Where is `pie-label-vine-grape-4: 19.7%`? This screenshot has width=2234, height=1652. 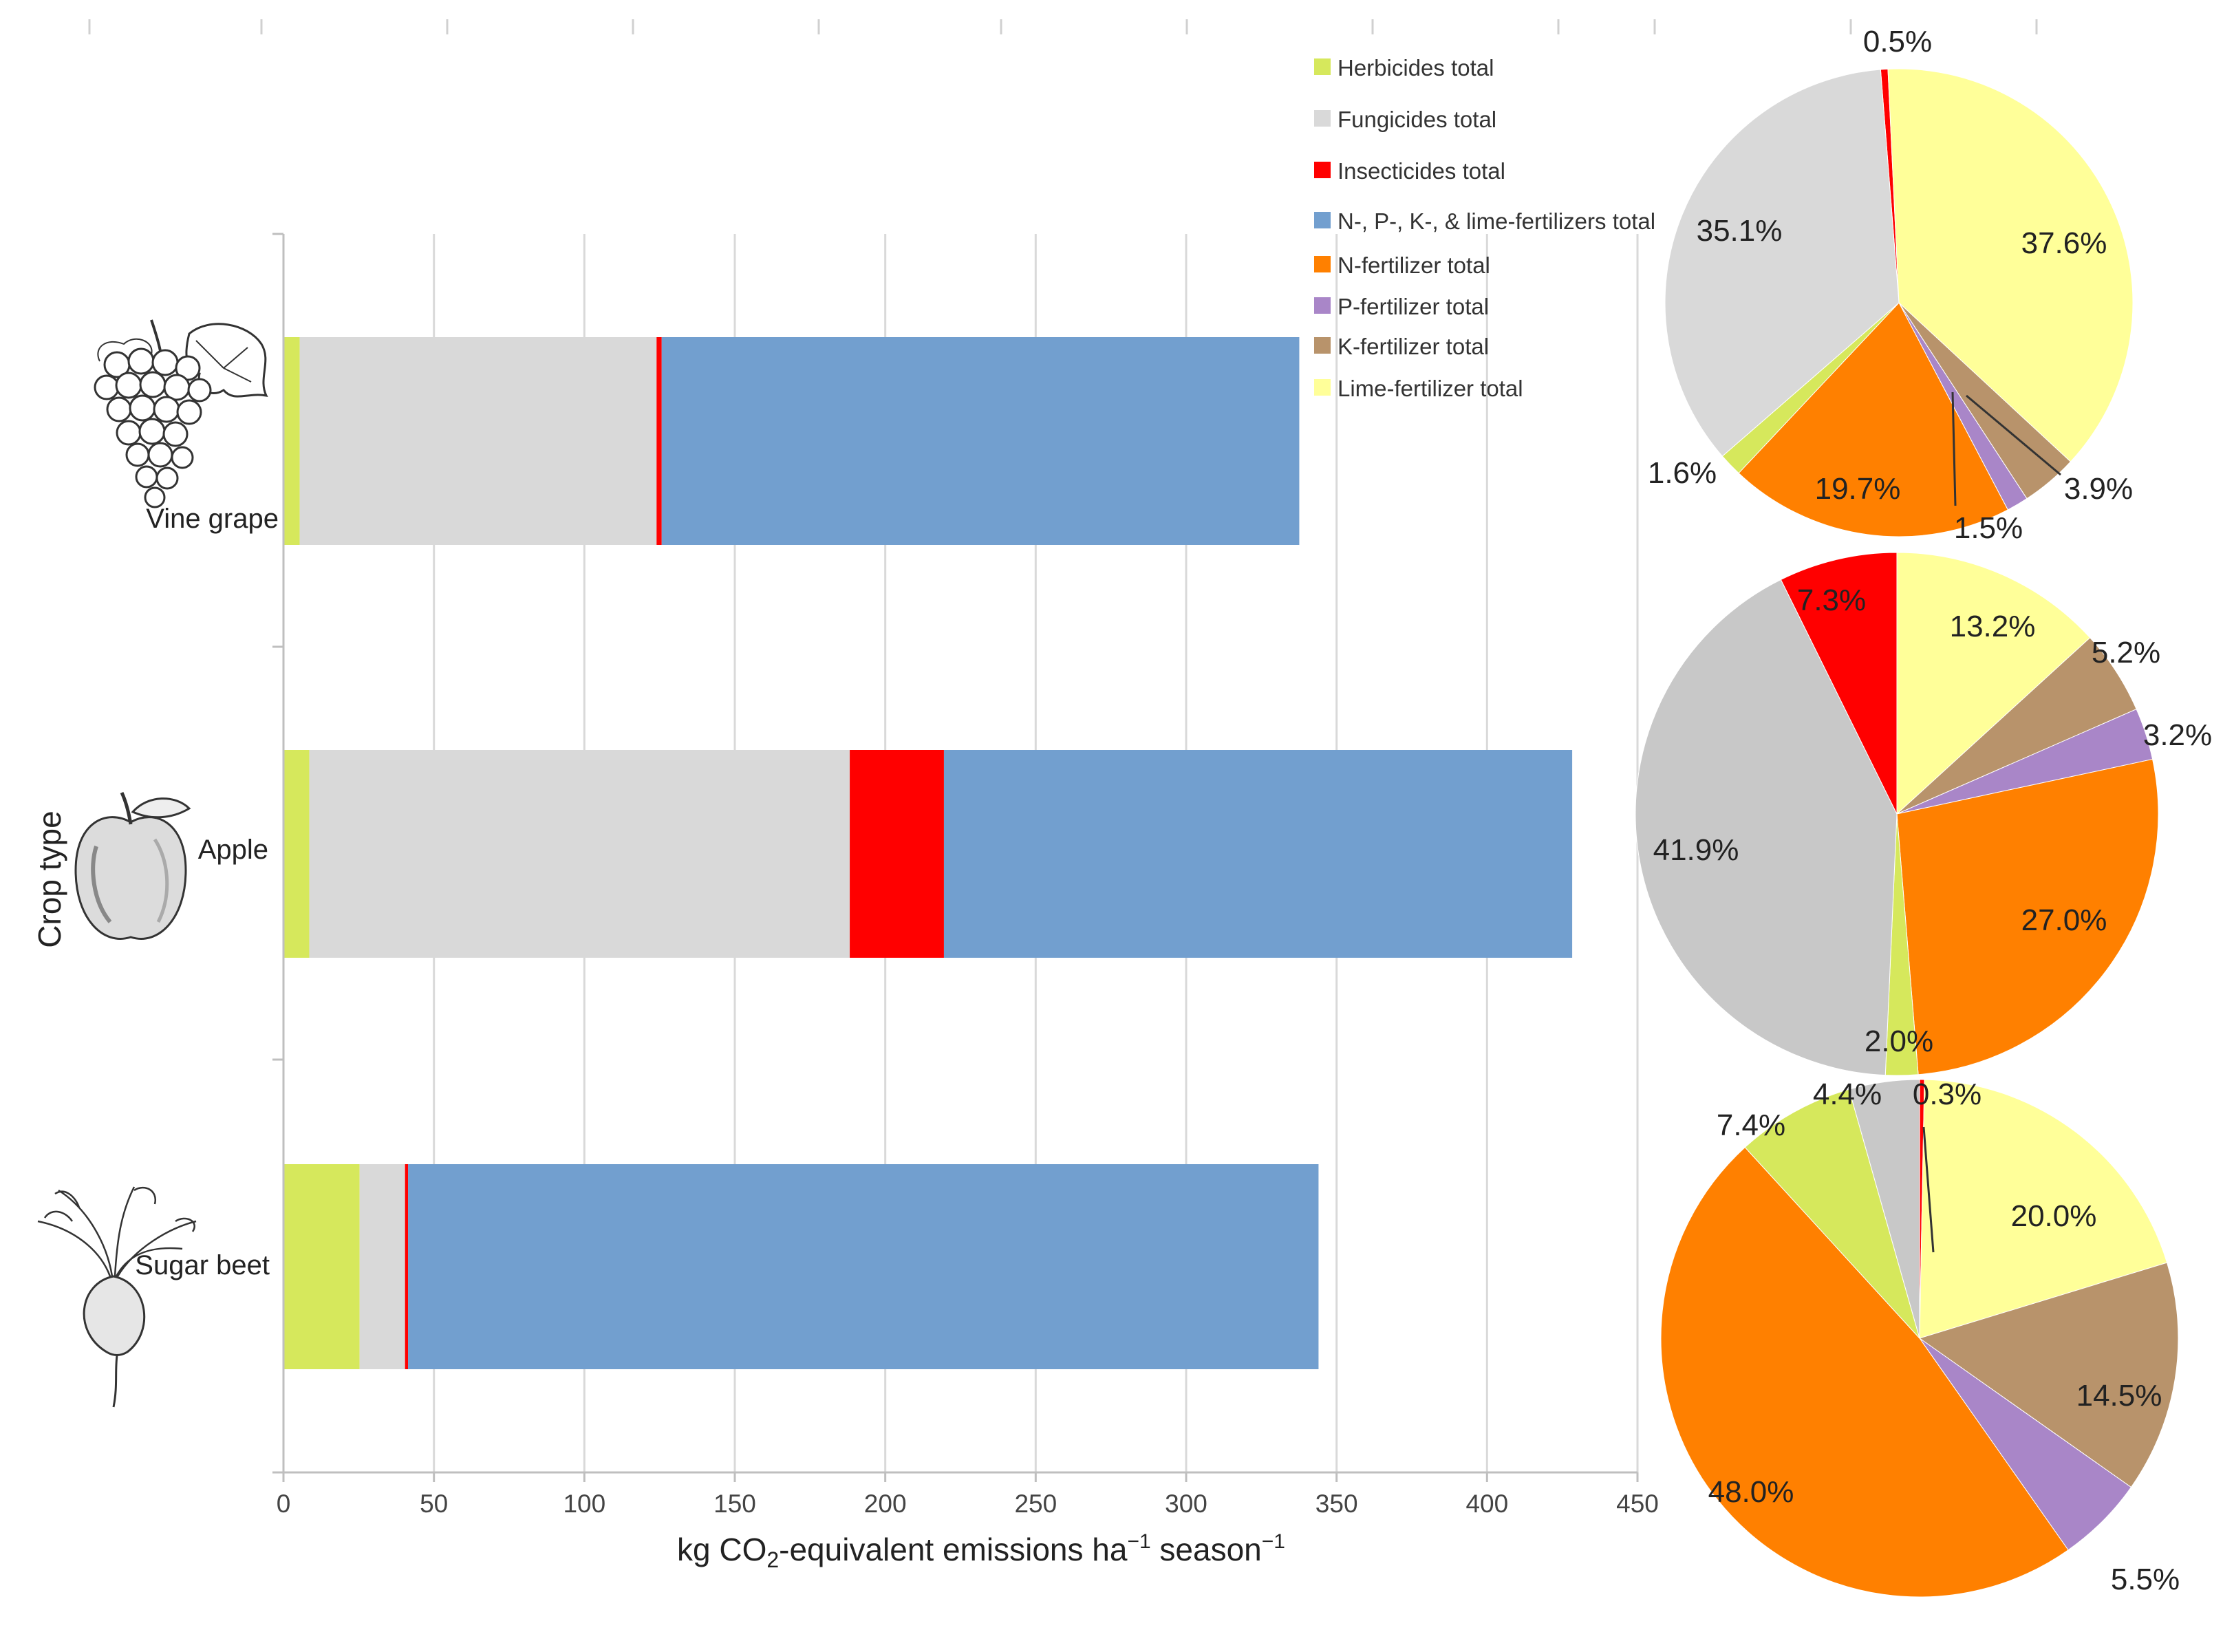 pie-label-vine-grape-4: 19.7% is located at coordinates (1858, 489).